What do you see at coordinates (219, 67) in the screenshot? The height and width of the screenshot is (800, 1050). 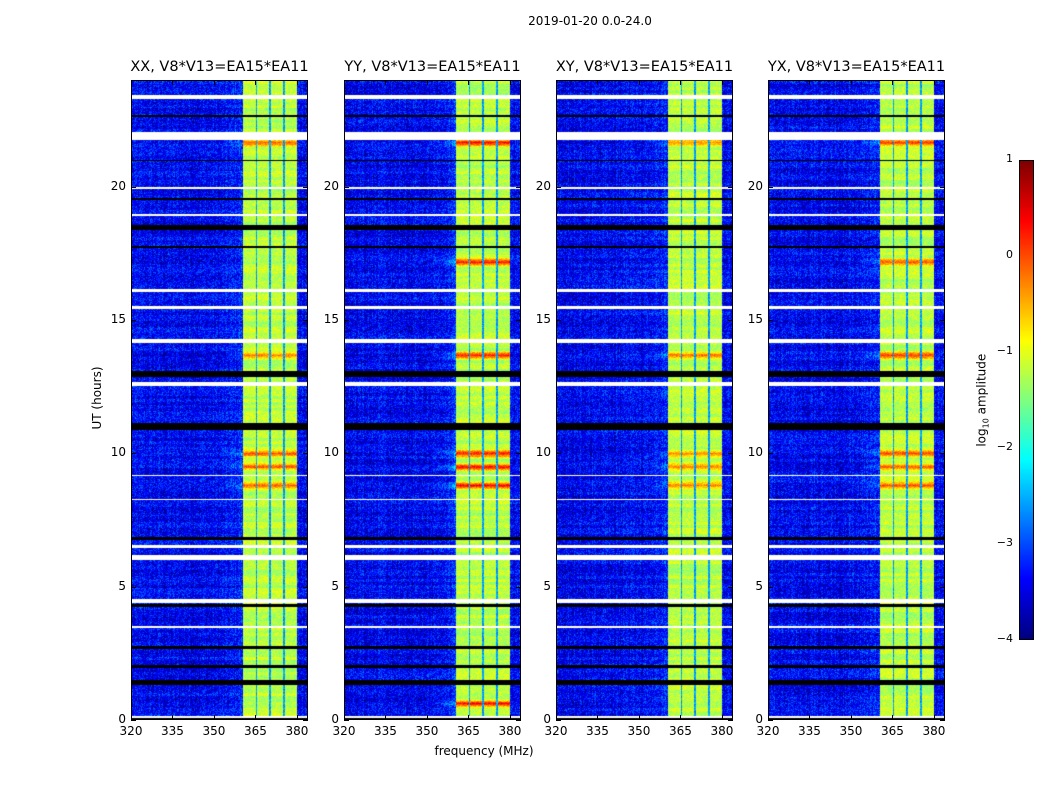 I see `panel-title: XX, V8*V13=EA15*EA11` at bounding box center [219, 67].